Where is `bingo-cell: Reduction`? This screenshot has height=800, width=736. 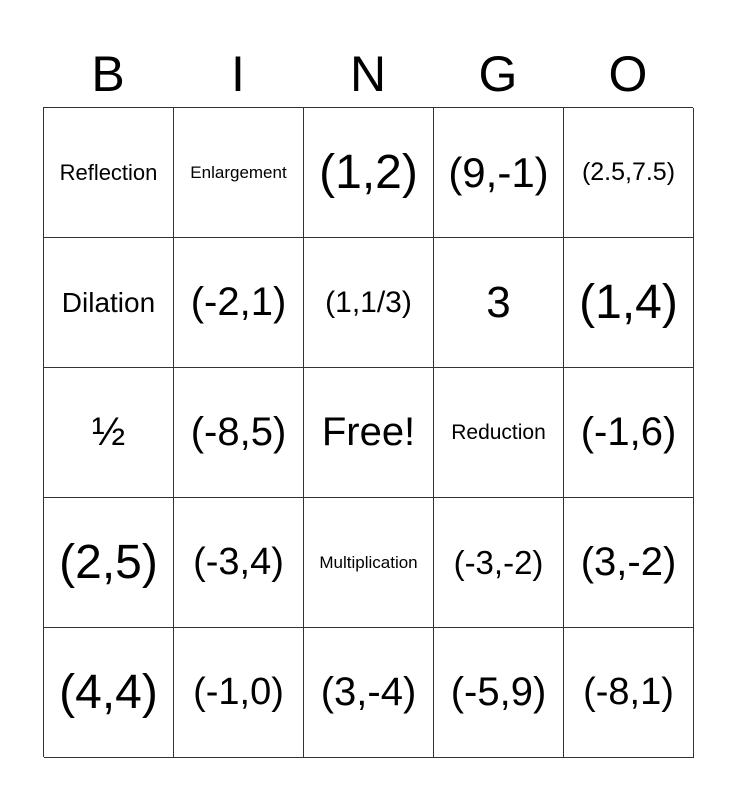 bingo-cell: Reduction is located at coordinates (499, 433).